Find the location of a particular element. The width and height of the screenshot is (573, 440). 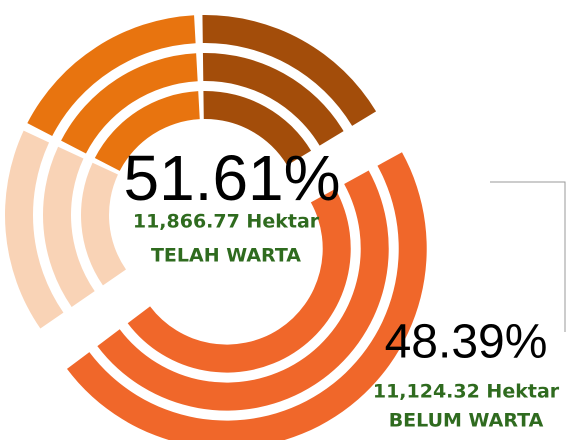

area-label: 11,124.32 Hektar is located at coordinates (466, 392).